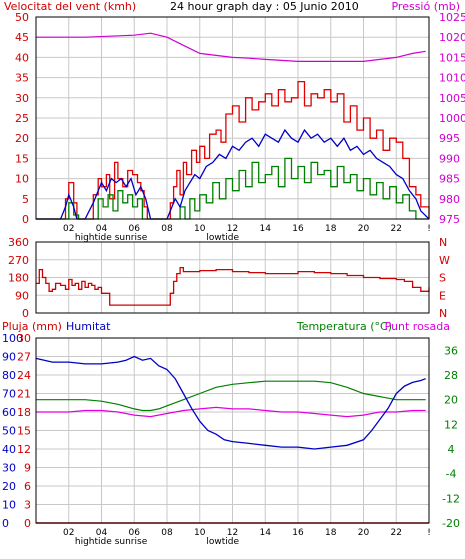  What do you see at coordinates (425, 6) in the screenshot?
I see `pressure-axis-title: Pressió (mb)` at bounding box center [425, 6].